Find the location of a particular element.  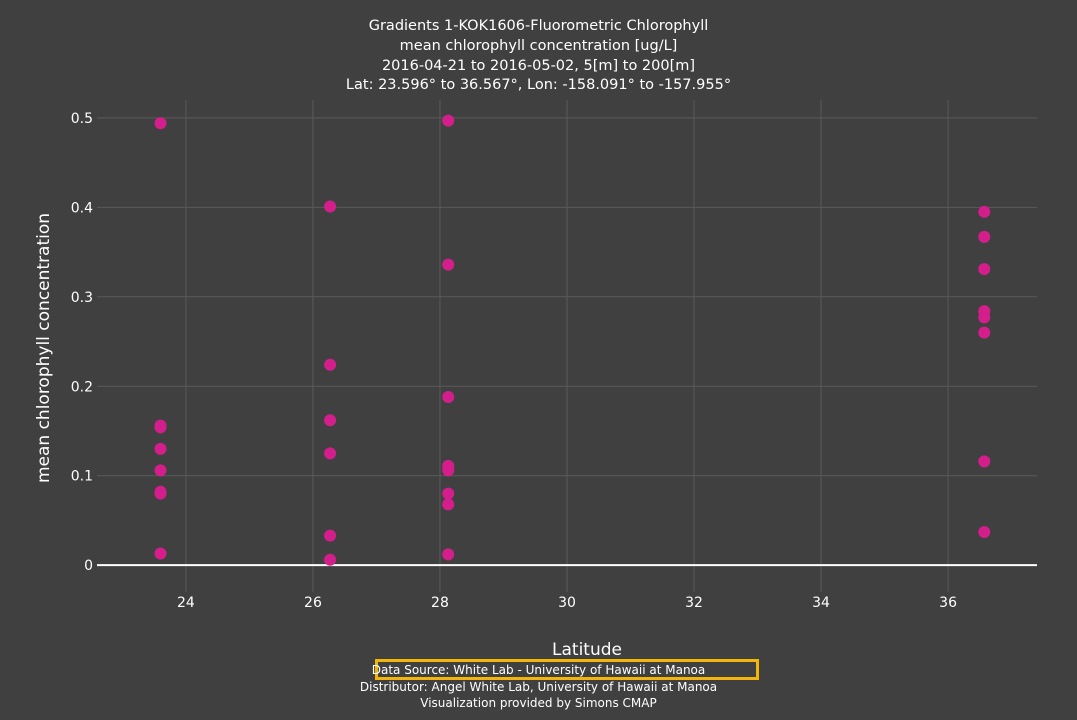

y-tick-label: 0.4 is located at coordinates (82, 208).